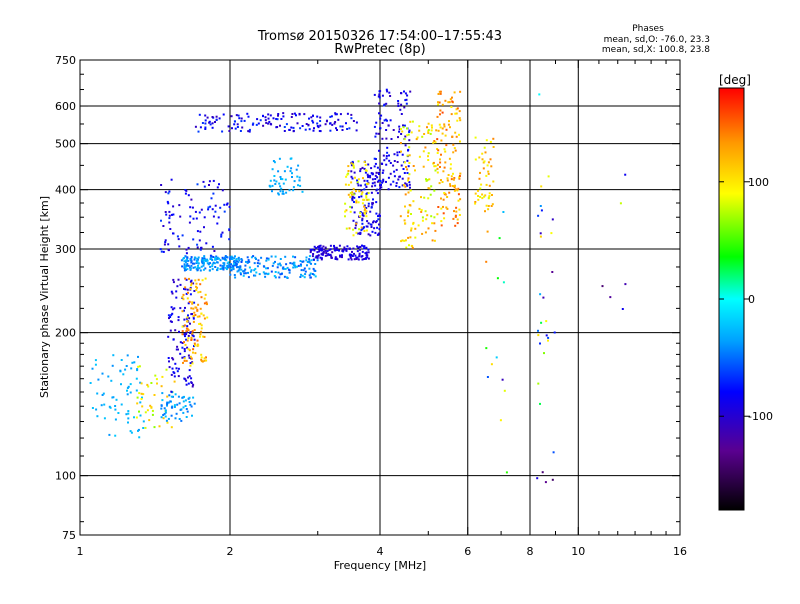  What do you see at coordinates (530, 551) in the screenshot?
I see `x-tick-label: 8` at bounding box center [530, 551].